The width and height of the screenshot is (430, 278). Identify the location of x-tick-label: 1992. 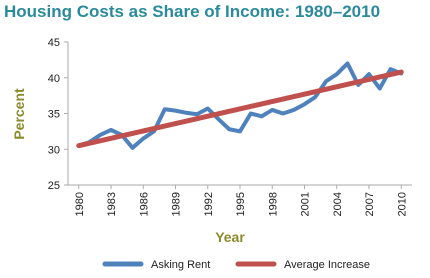
(209, 204).